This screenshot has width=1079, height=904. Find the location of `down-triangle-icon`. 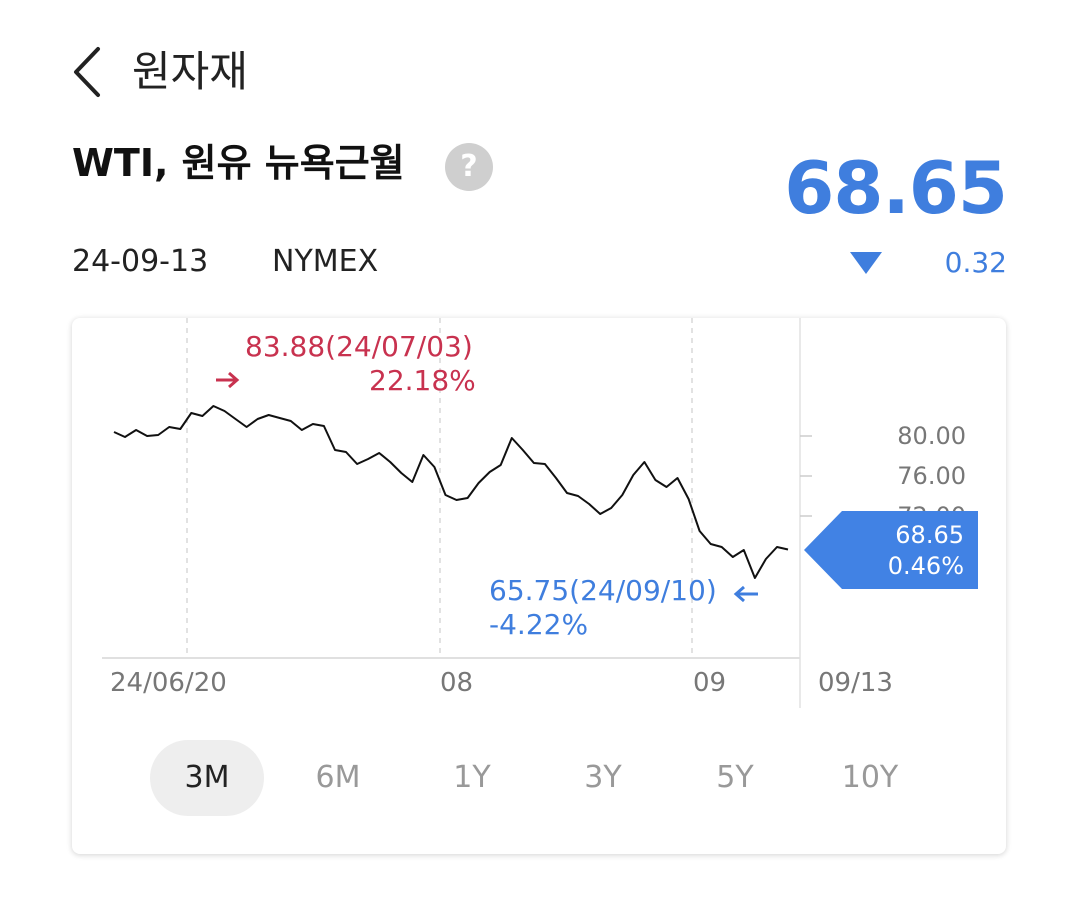

down-triangle-icon is located at coordinates (866, 263).